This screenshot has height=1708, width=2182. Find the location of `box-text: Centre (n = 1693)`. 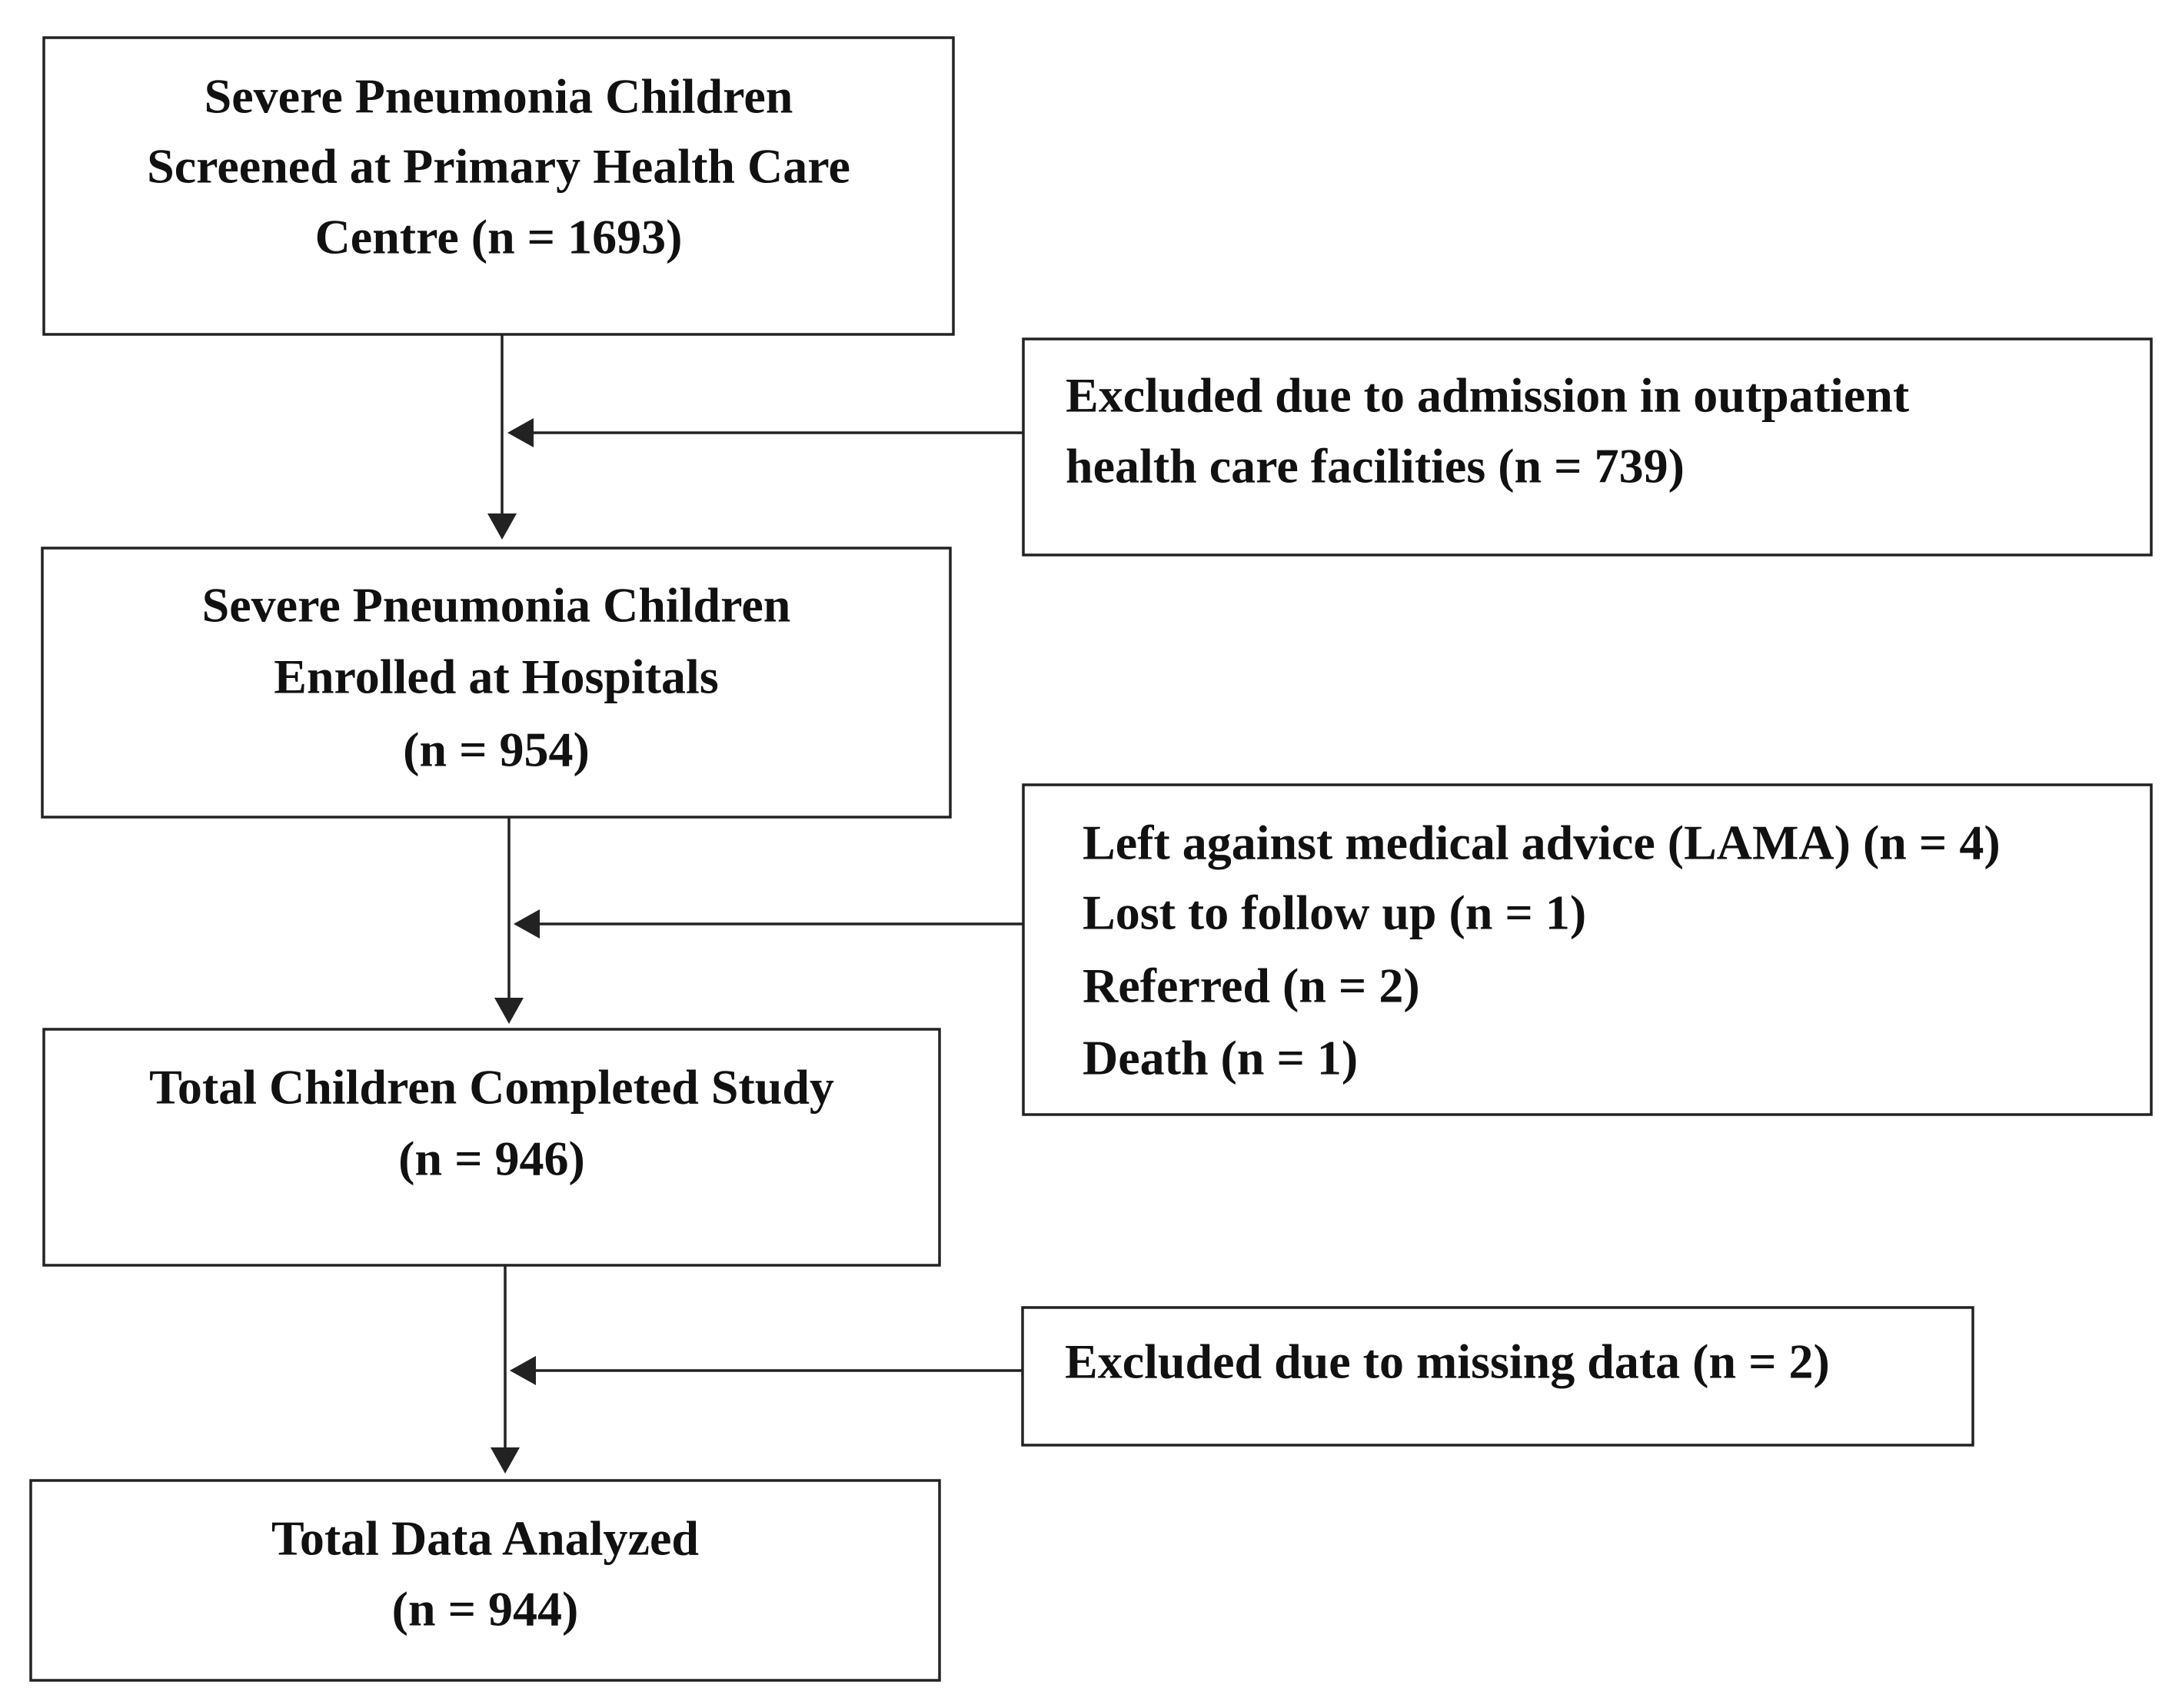

box-text: Centre (n = 1693) is located at coordinates (499, 237).